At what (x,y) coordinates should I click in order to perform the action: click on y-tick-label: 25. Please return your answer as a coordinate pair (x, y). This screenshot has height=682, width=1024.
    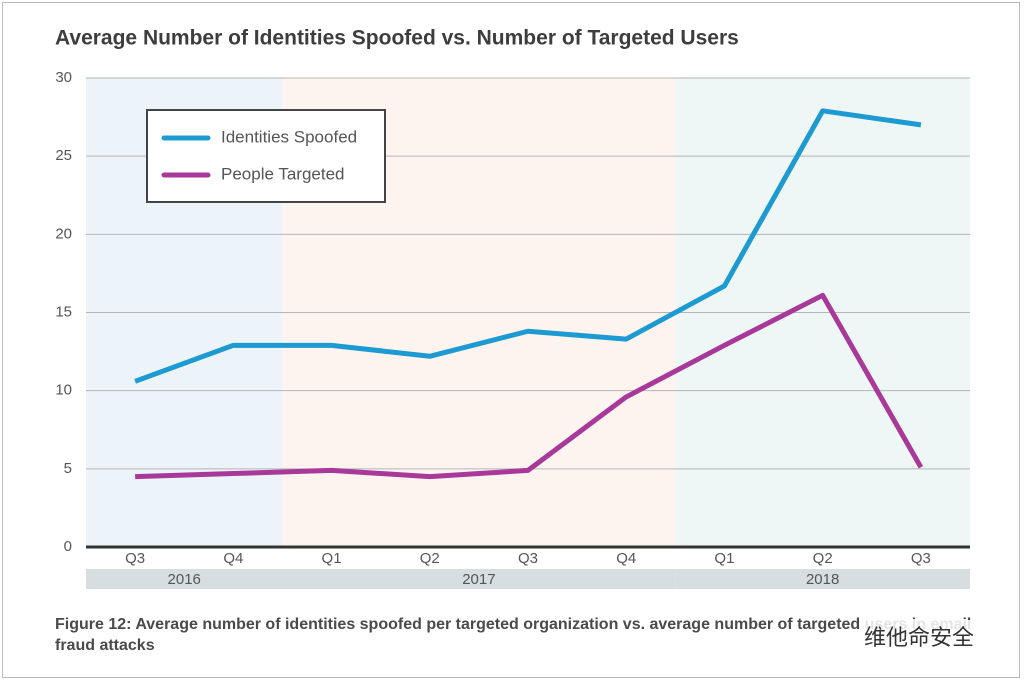
    Looking at the image, I should click on (63, 155).